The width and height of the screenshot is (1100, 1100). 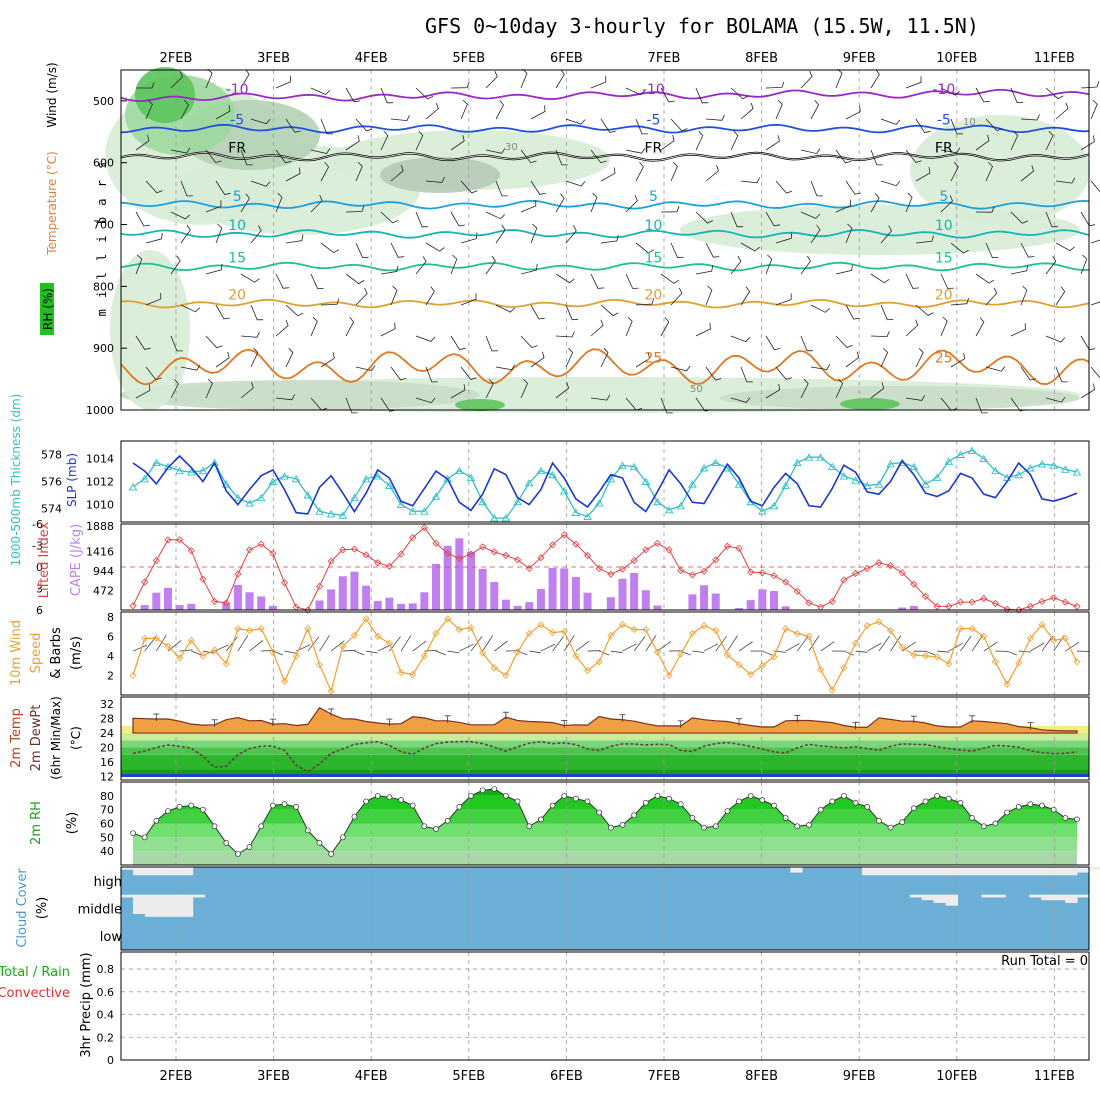 What do you see at coordinates (110, 656) in the screenshot?
I see `wind-tick-label: 4` at bounding box center [110, 656].